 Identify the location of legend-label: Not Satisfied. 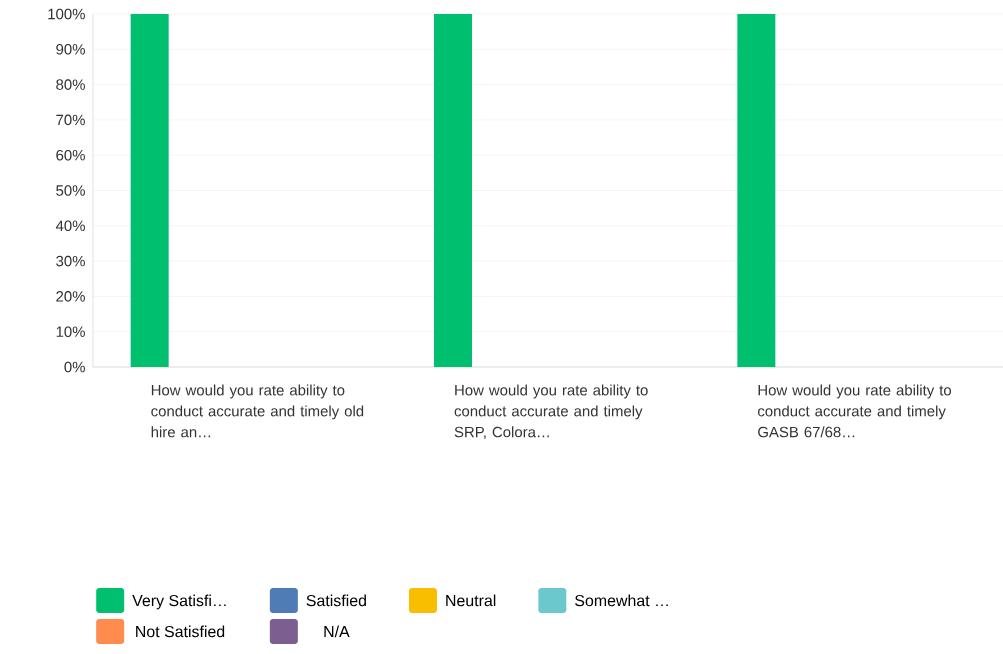
(180, 631).